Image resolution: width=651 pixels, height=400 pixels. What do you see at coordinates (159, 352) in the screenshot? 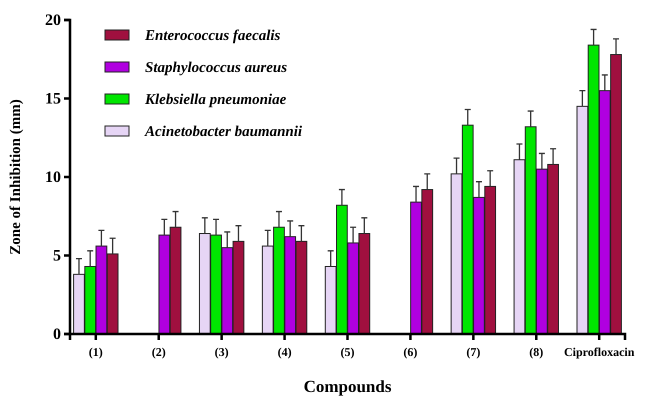
I see `x-tick-label: (2)` at bounding box center [159, 352].